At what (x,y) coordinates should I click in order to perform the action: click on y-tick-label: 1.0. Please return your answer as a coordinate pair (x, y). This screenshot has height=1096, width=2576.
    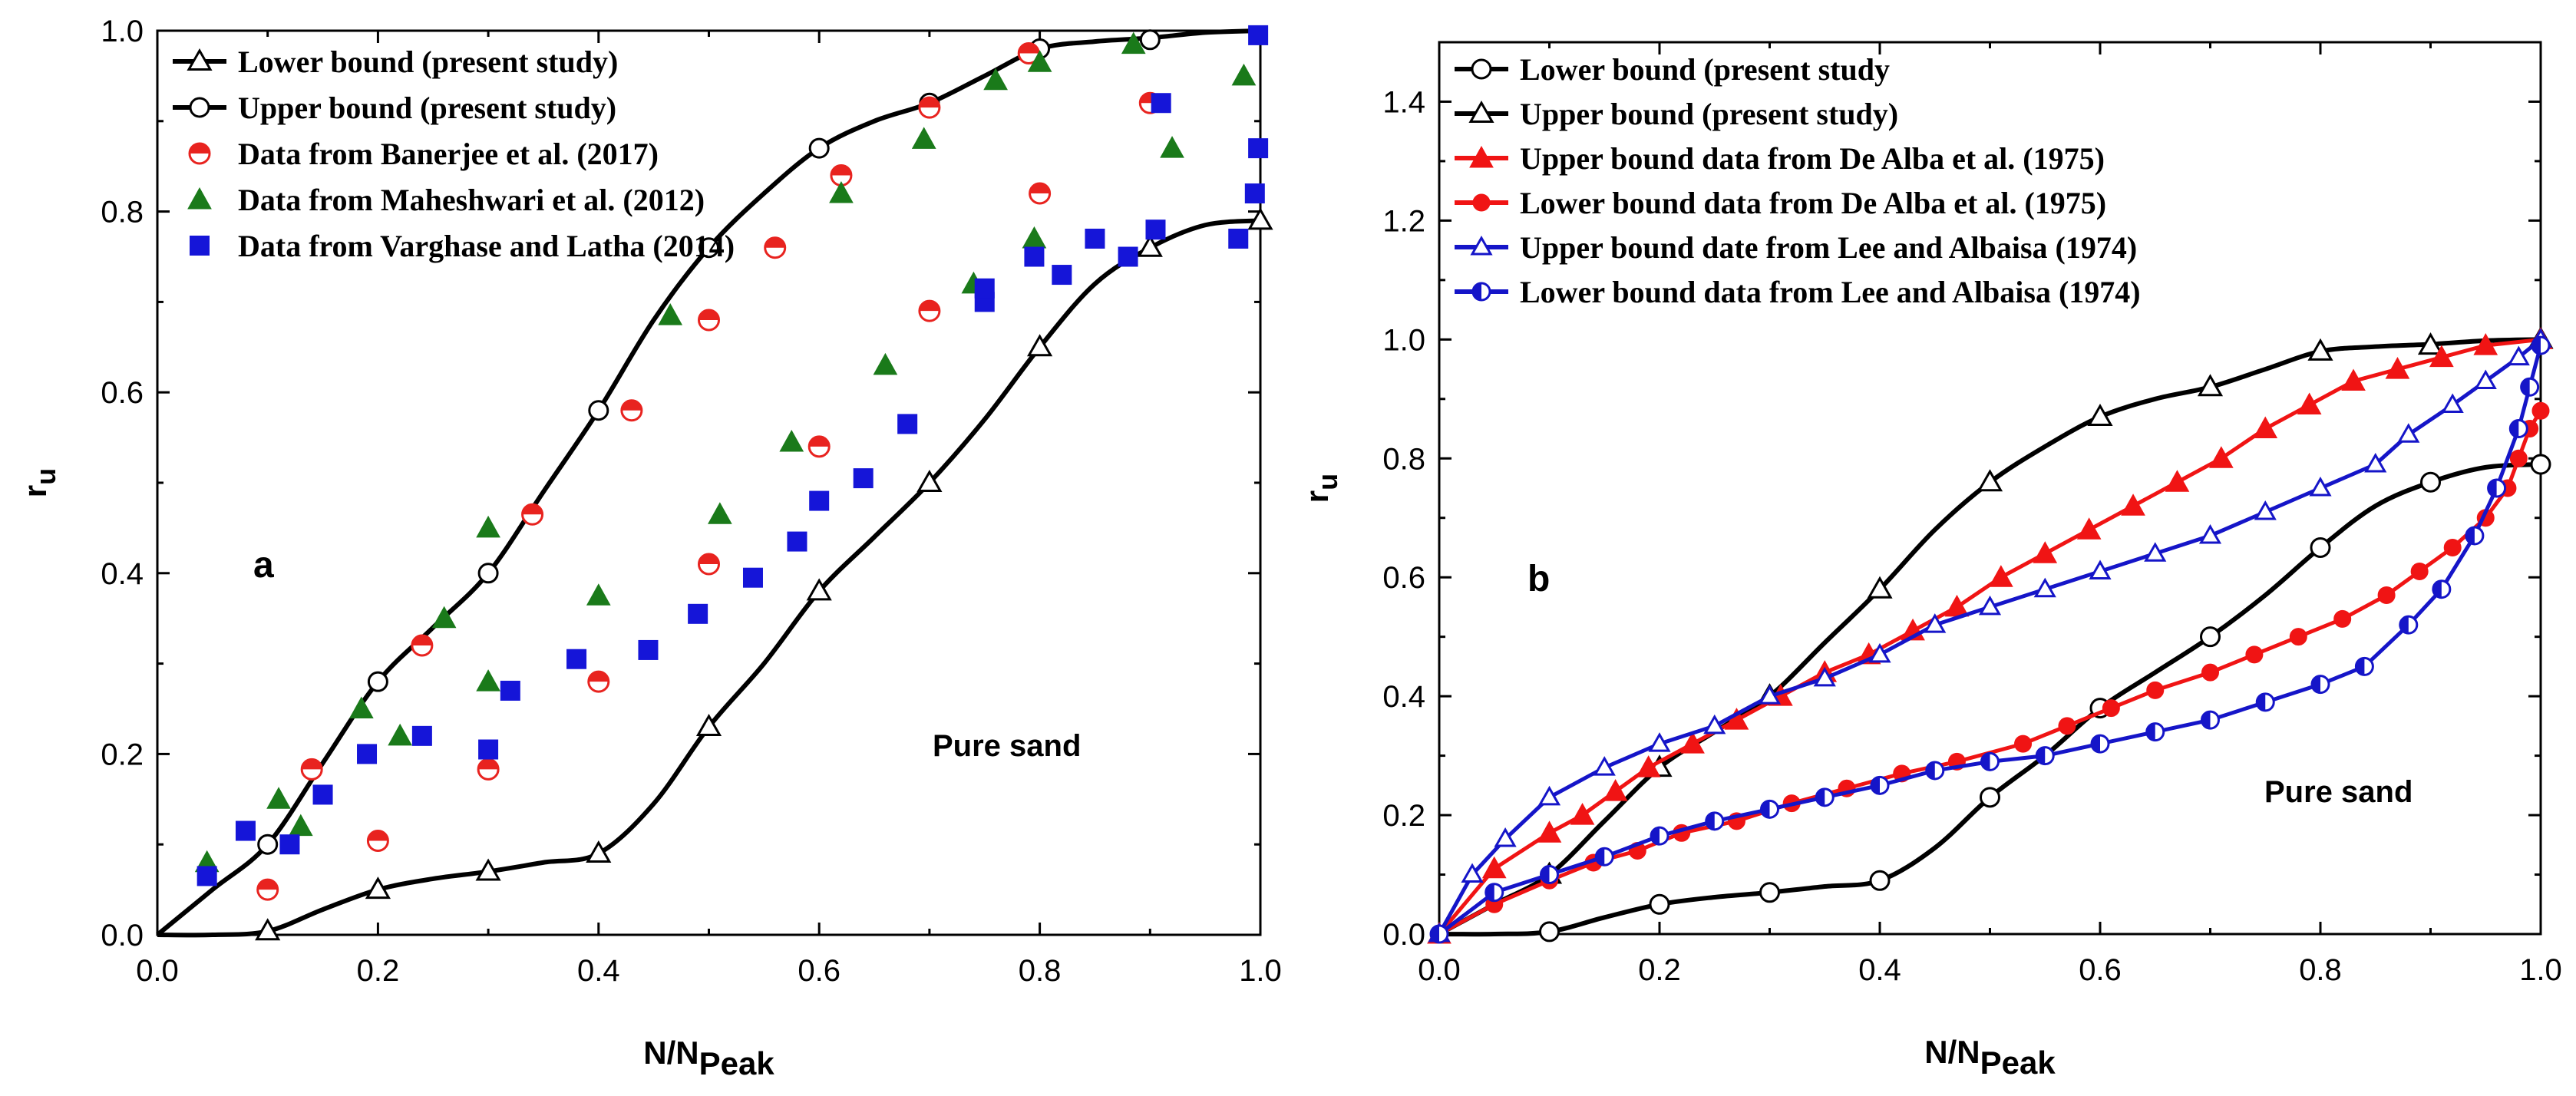
    Looking at the image, I should click on (122, 31).